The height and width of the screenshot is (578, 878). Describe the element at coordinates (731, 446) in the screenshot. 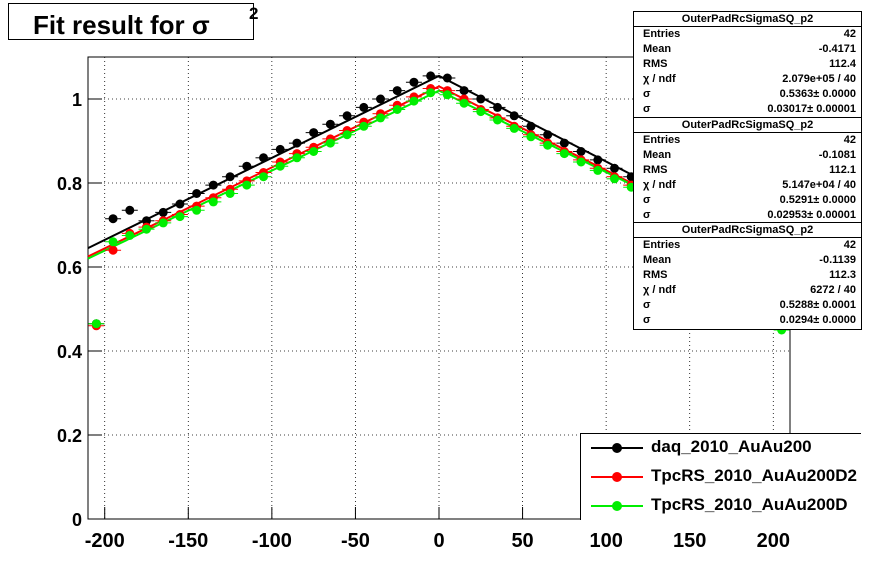

I see `legend-label: daq_2010_AuAu200` at that location.